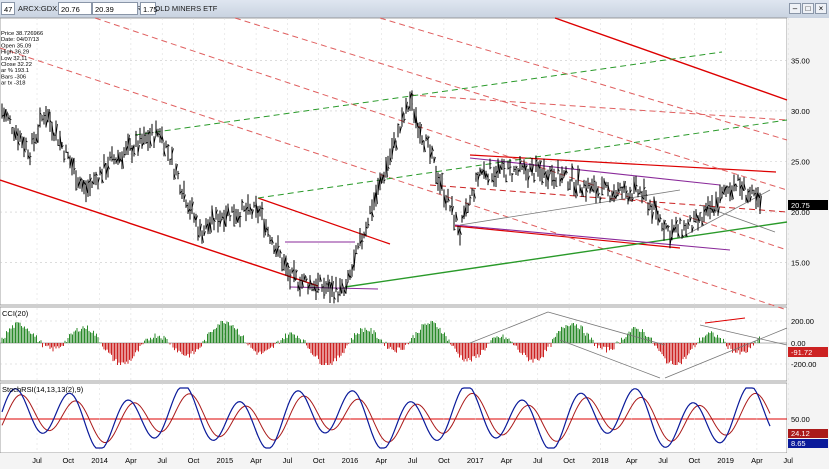 The width and height of the screenshot is (829, 469). What do you see at coordinates (628, 345) in the screenshot?
I see `cci-annotations` at bounding box center [628, 345].